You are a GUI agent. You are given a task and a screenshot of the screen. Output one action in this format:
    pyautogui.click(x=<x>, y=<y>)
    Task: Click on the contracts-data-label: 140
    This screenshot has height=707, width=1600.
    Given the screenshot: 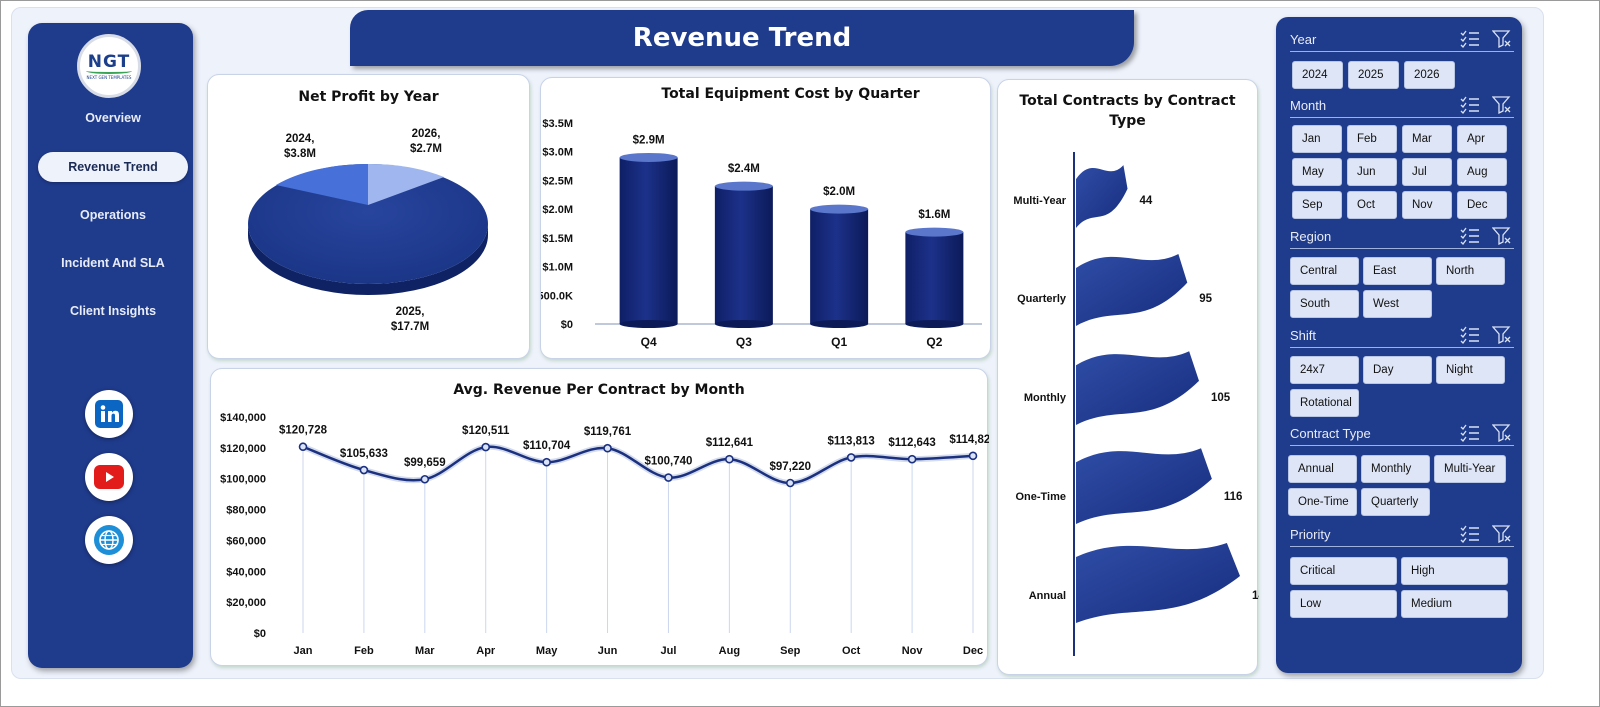 What is the action you would take?
    pyautogui.click(x=1255, y=596)
    